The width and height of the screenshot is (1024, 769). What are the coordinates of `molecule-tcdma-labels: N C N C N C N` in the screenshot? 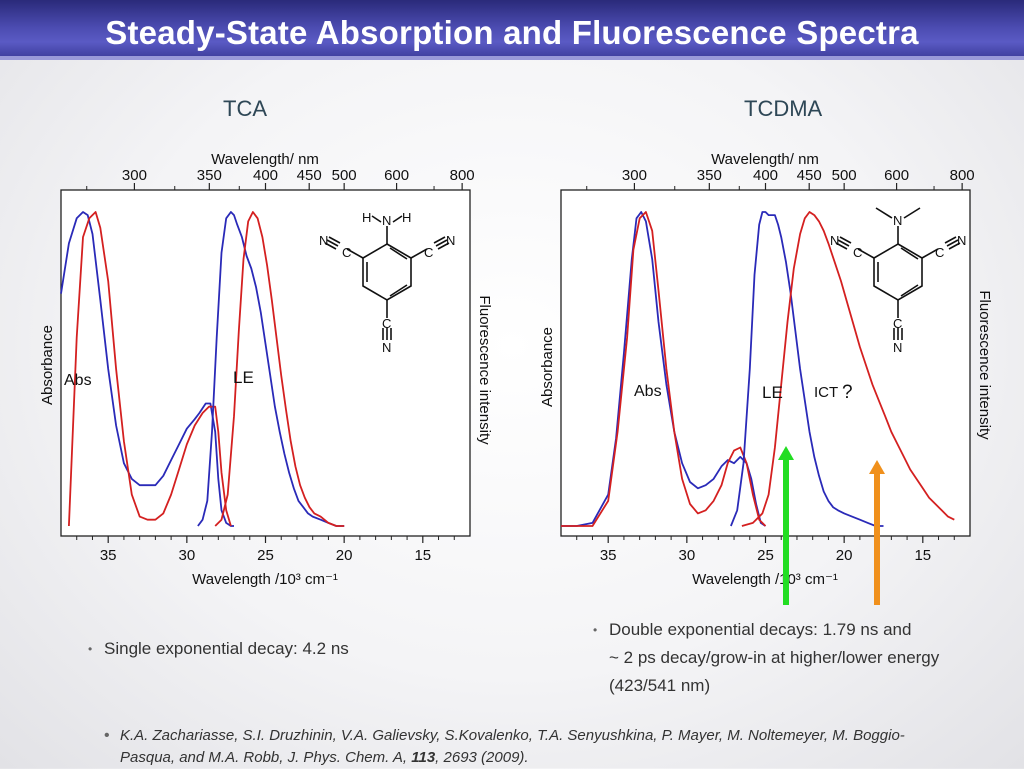 It's located at (898, 284).